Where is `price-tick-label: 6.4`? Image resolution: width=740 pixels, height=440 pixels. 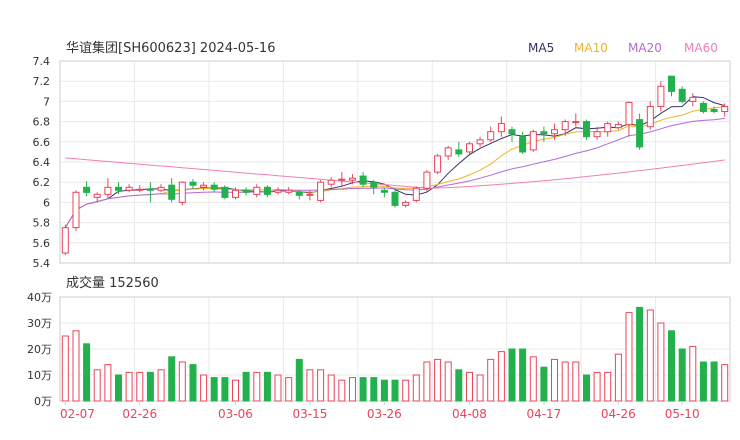
price-tick-label: 6.4 is located at coordinates (42, 162).